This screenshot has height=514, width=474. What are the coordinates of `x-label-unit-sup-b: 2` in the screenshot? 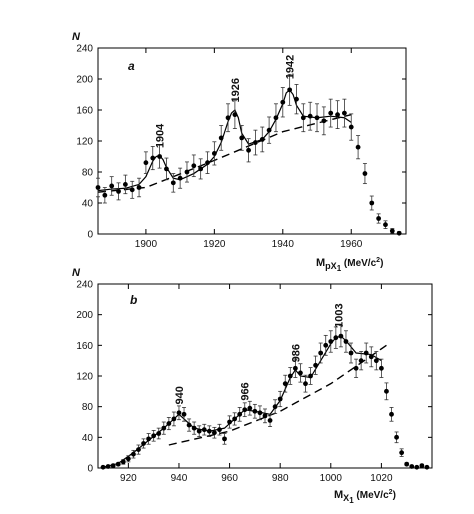 It's located at (391, 492).